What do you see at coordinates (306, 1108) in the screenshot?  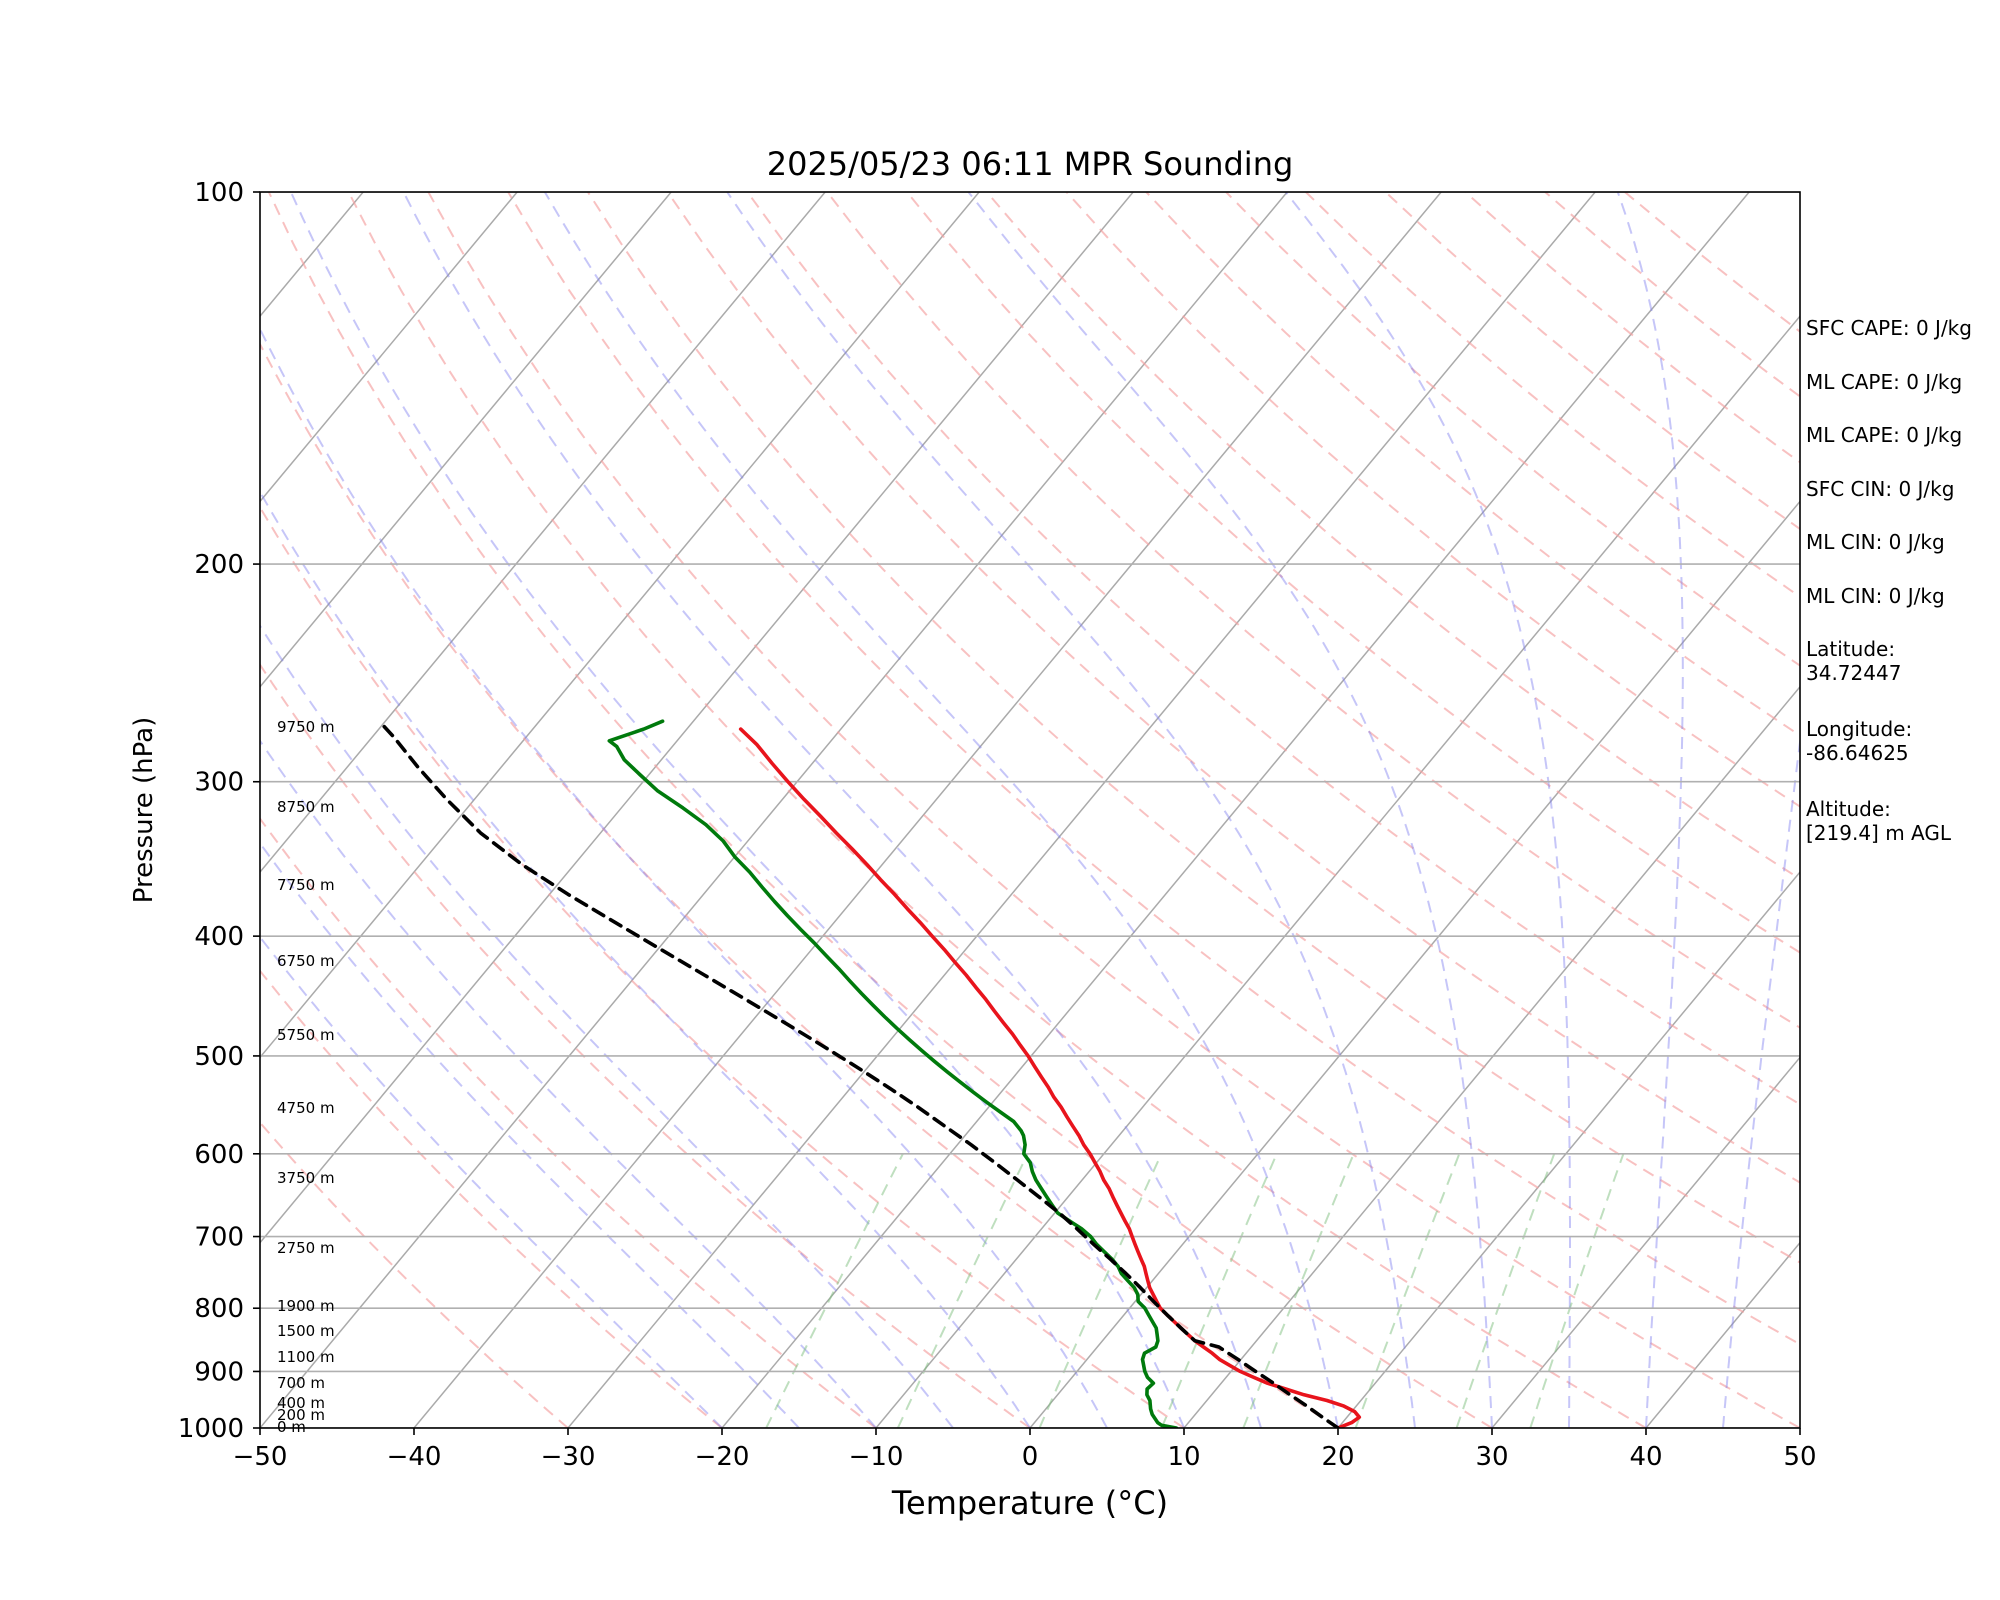 I see `height-label: 4750 m` at bounding box center [306, 1108].